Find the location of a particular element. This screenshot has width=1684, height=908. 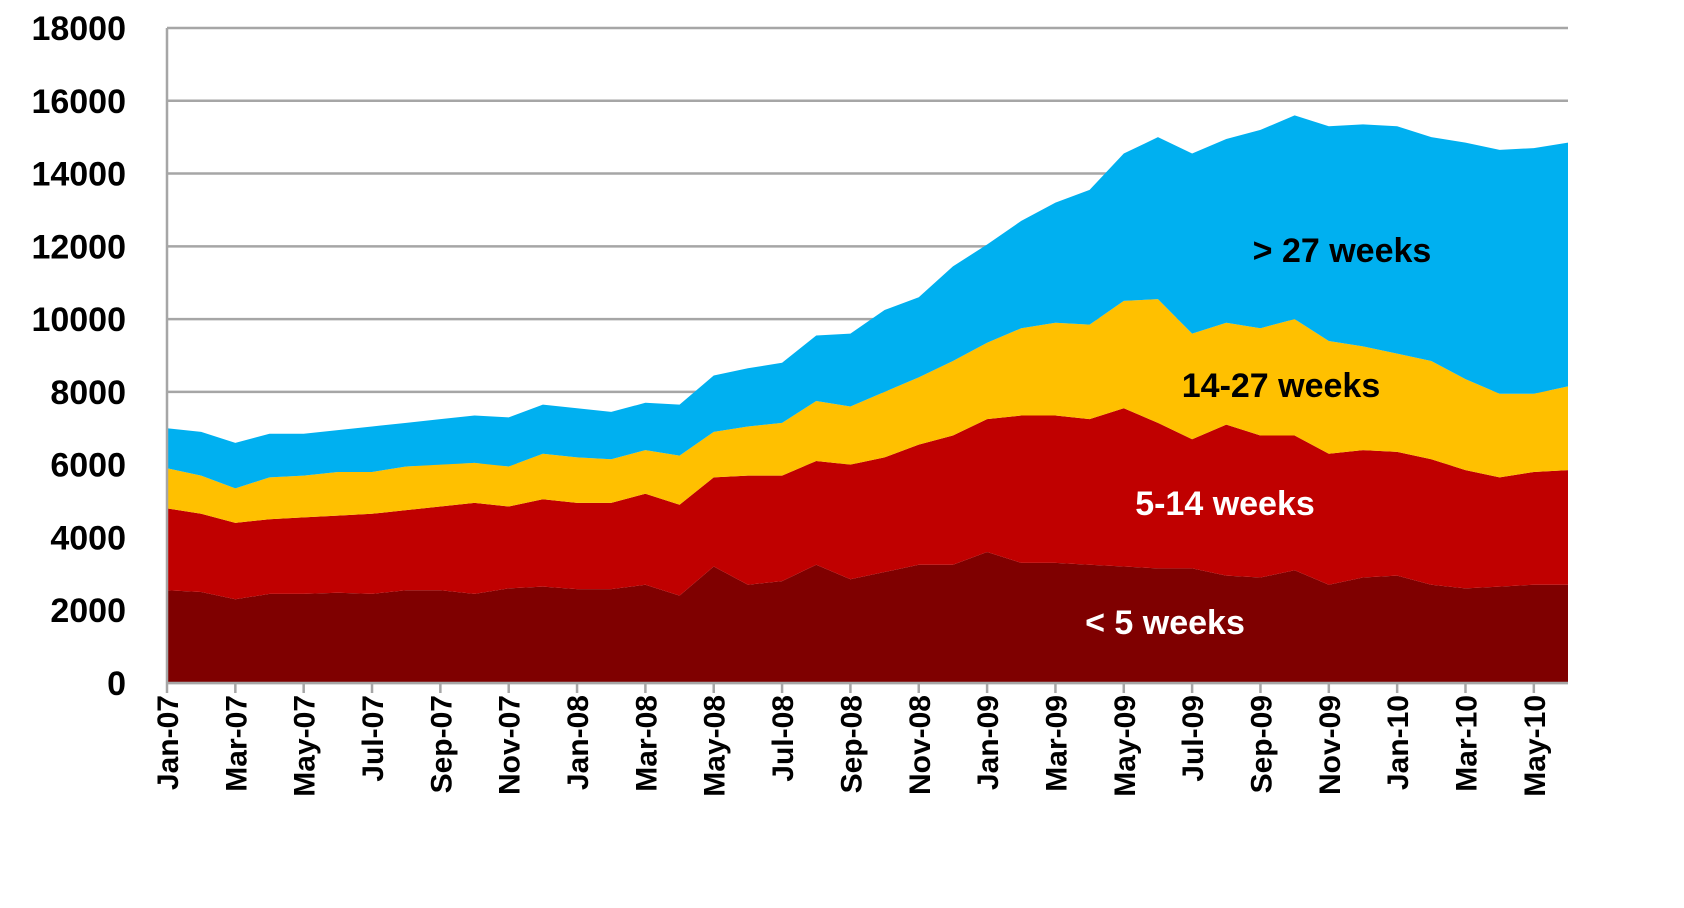

x-tick-label: Jan-08 is located at coordinates (578, 742).